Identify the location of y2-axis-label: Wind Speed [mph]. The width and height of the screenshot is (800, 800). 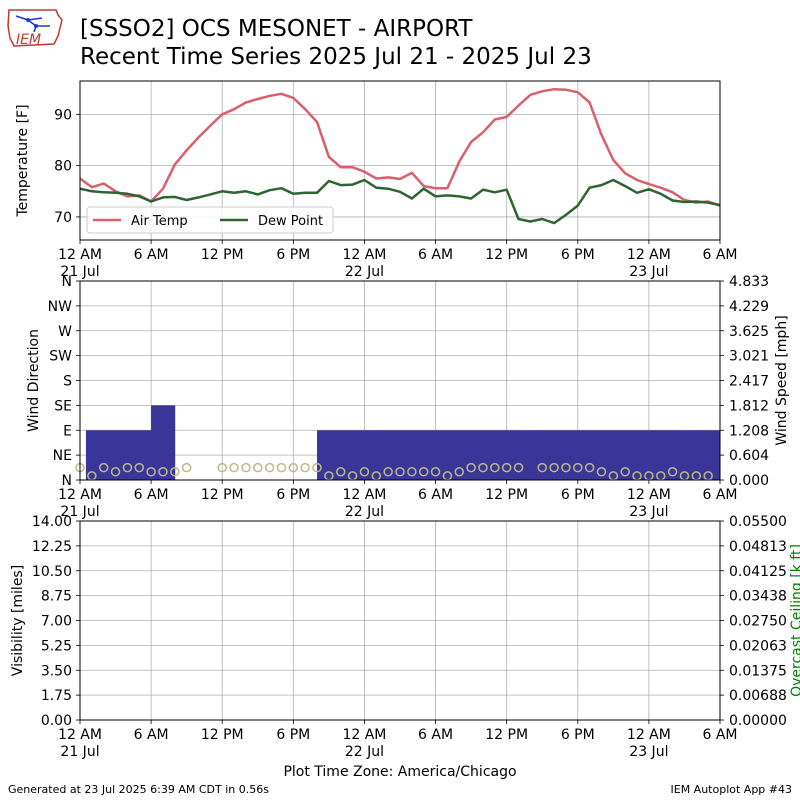
(782, 380).